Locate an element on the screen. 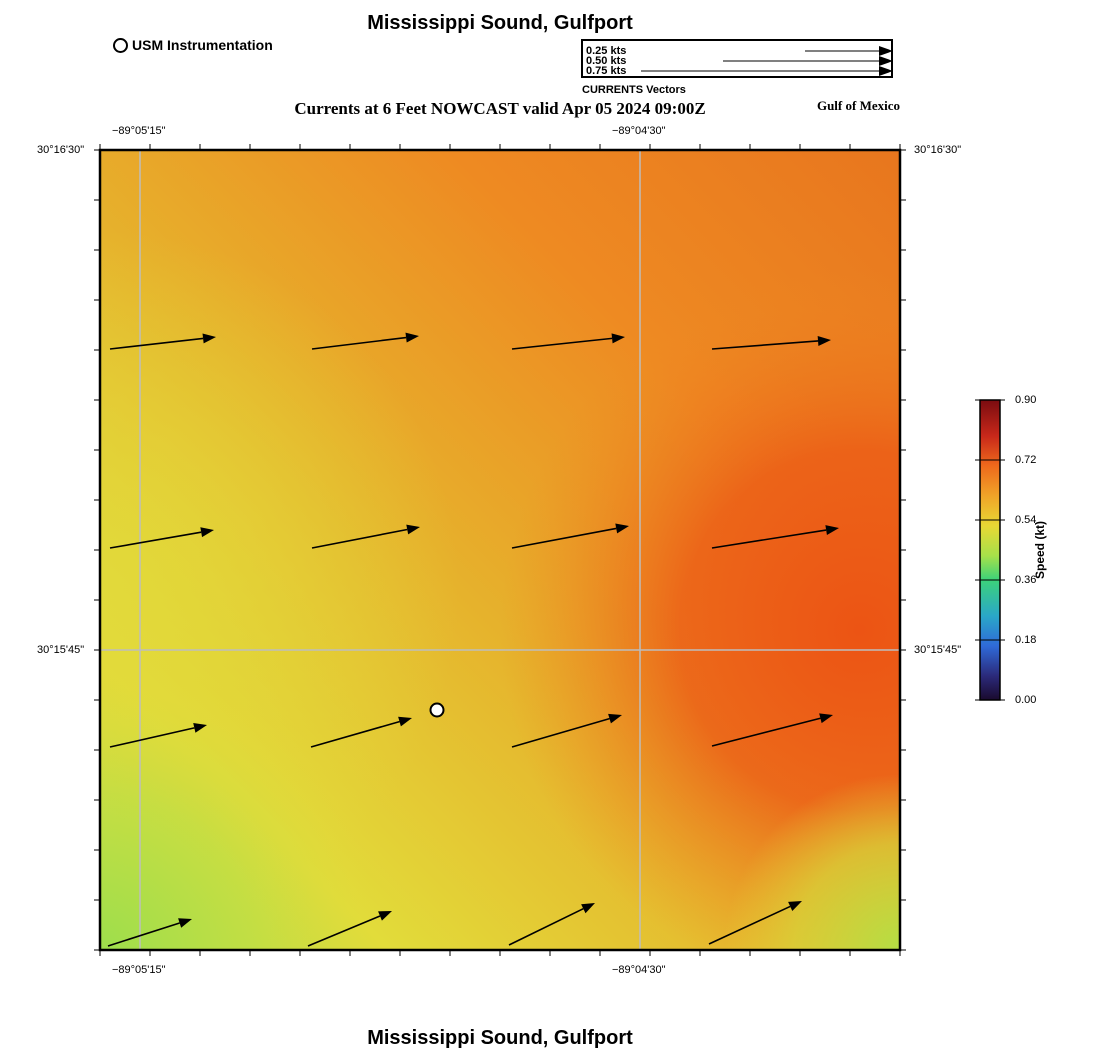 Image resolution: width=1100 pixels, height=1050 pixels. vector-legend-caption: CURRENTS Vectors is located at coordinates (634, 90).